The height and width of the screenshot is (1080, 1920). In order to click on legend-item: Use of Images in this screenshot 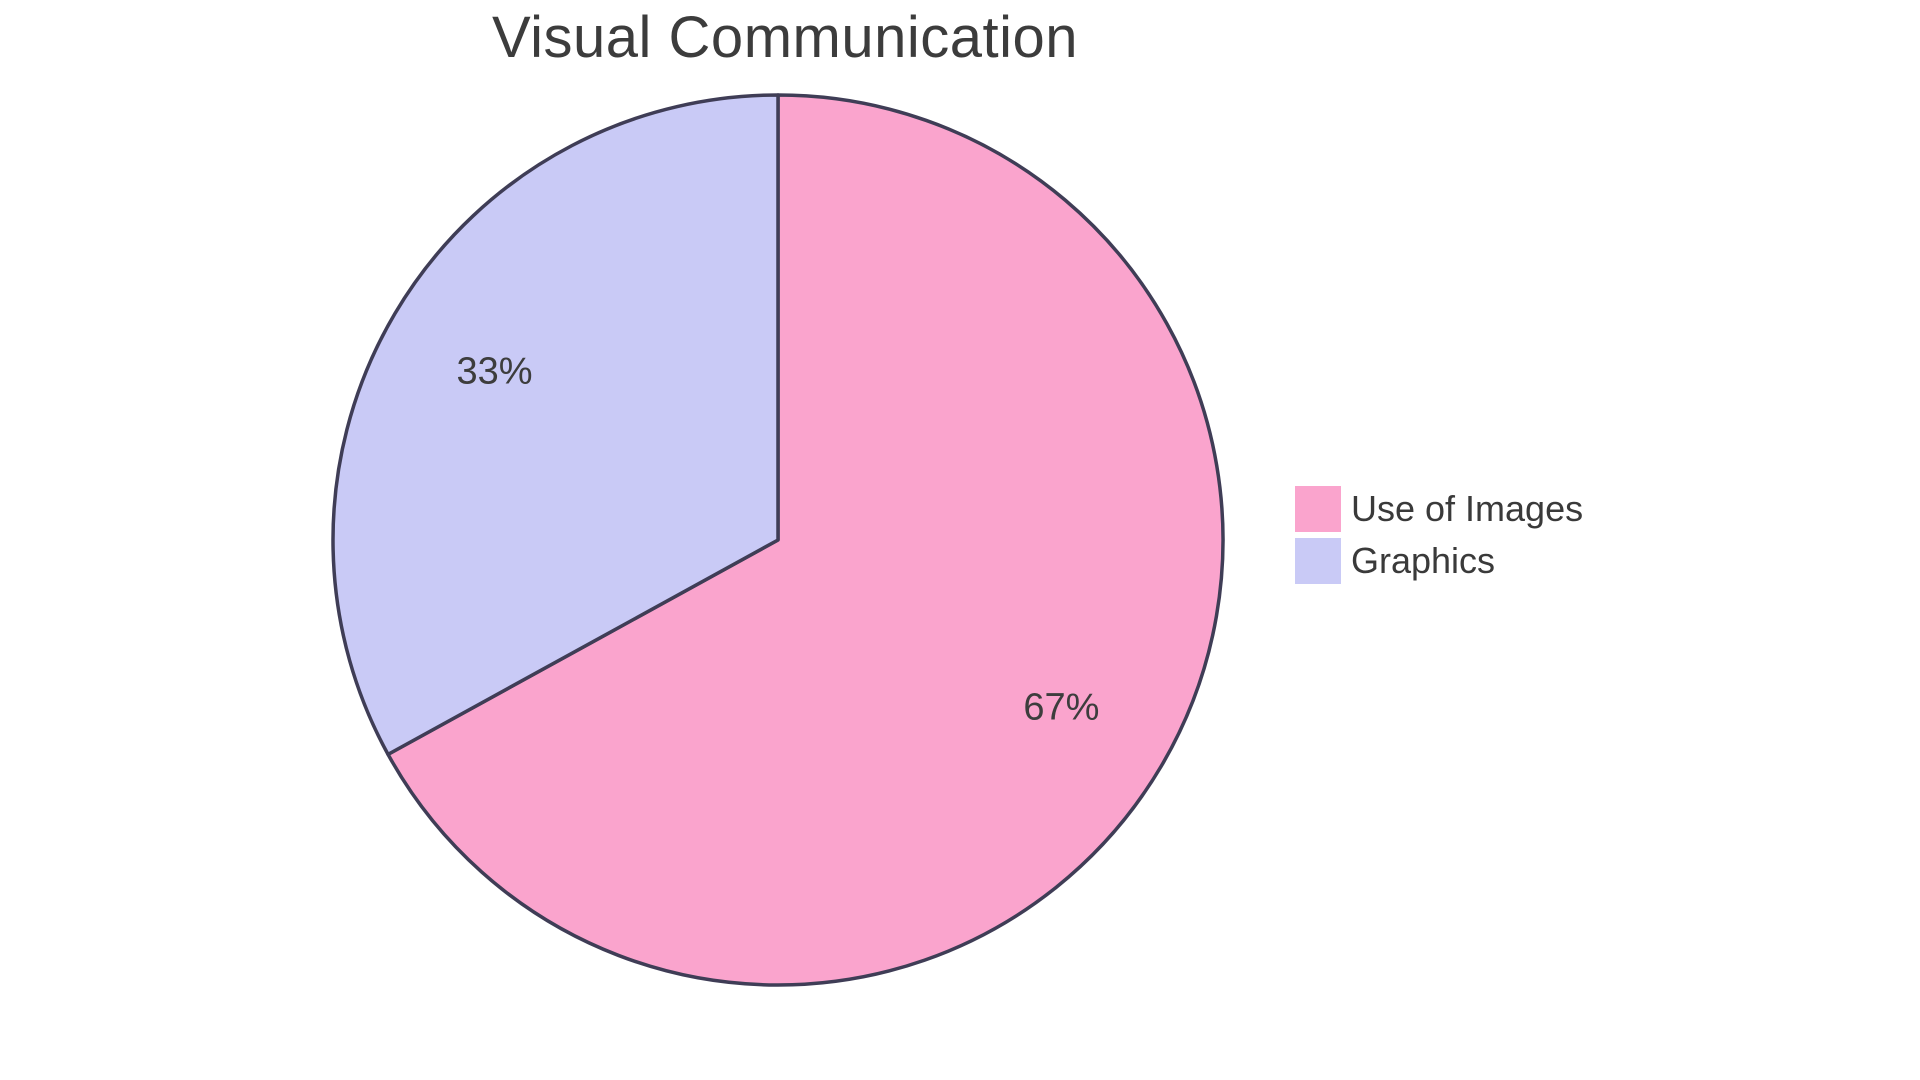, I will do `click(1439, 509)`.